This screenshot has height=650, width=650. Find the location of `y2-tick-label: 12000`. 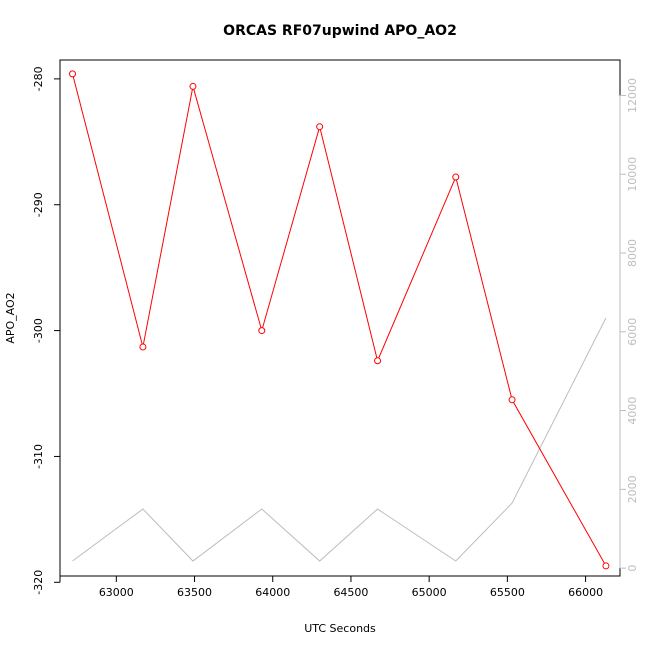

y2-tick-label: 12000 is located at coordinates (632, 95).